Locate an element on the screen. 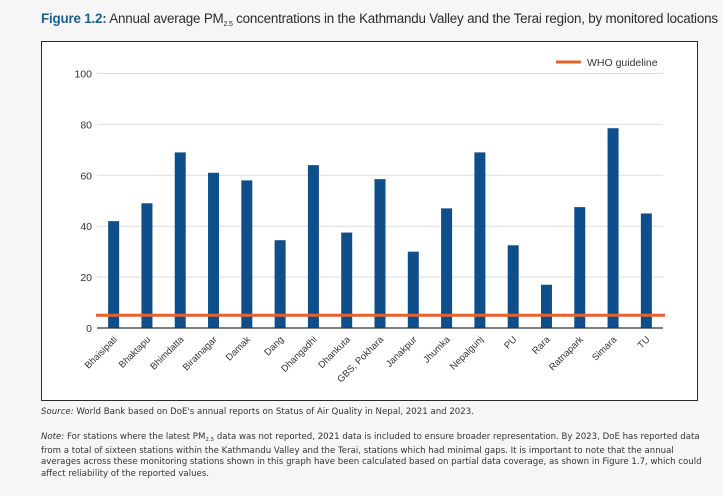 The height and width of the screenshot is (496, 727). bar-bhimdatta is located at coordinates (180, 240).